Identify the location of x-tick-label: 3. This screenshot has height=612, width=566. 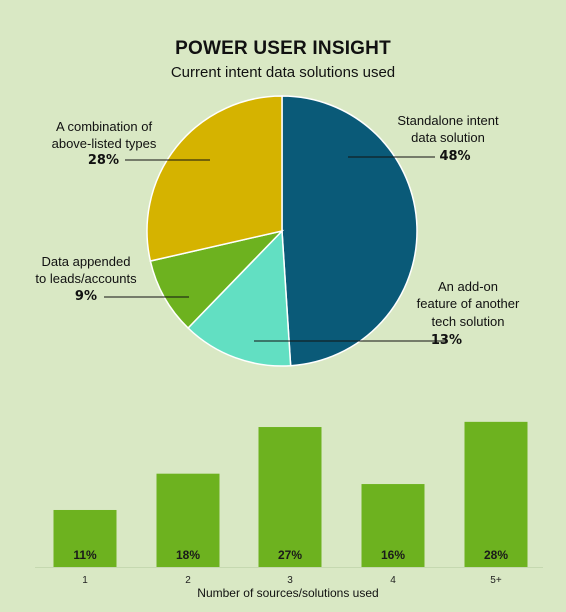
(290, 580).